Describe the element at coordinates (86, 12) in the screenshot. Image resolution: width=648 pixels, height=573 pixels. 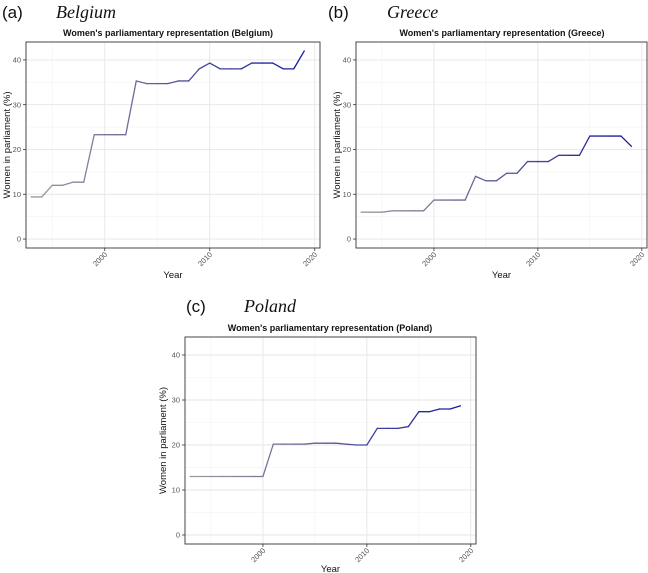
I see `panel-country-name: Belgium` at that location.